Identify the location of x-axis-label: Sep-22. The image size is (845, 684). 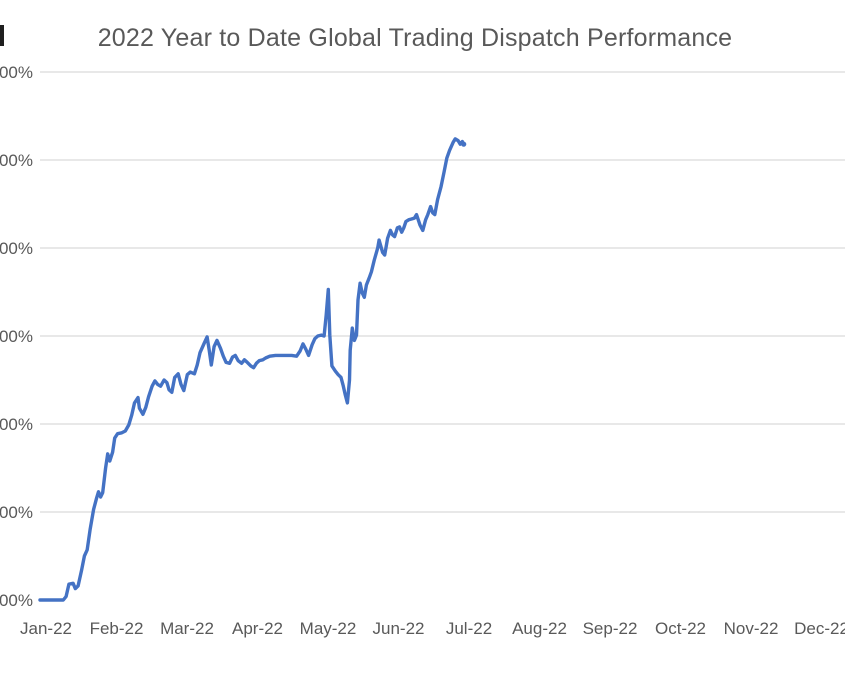
(610, 628).